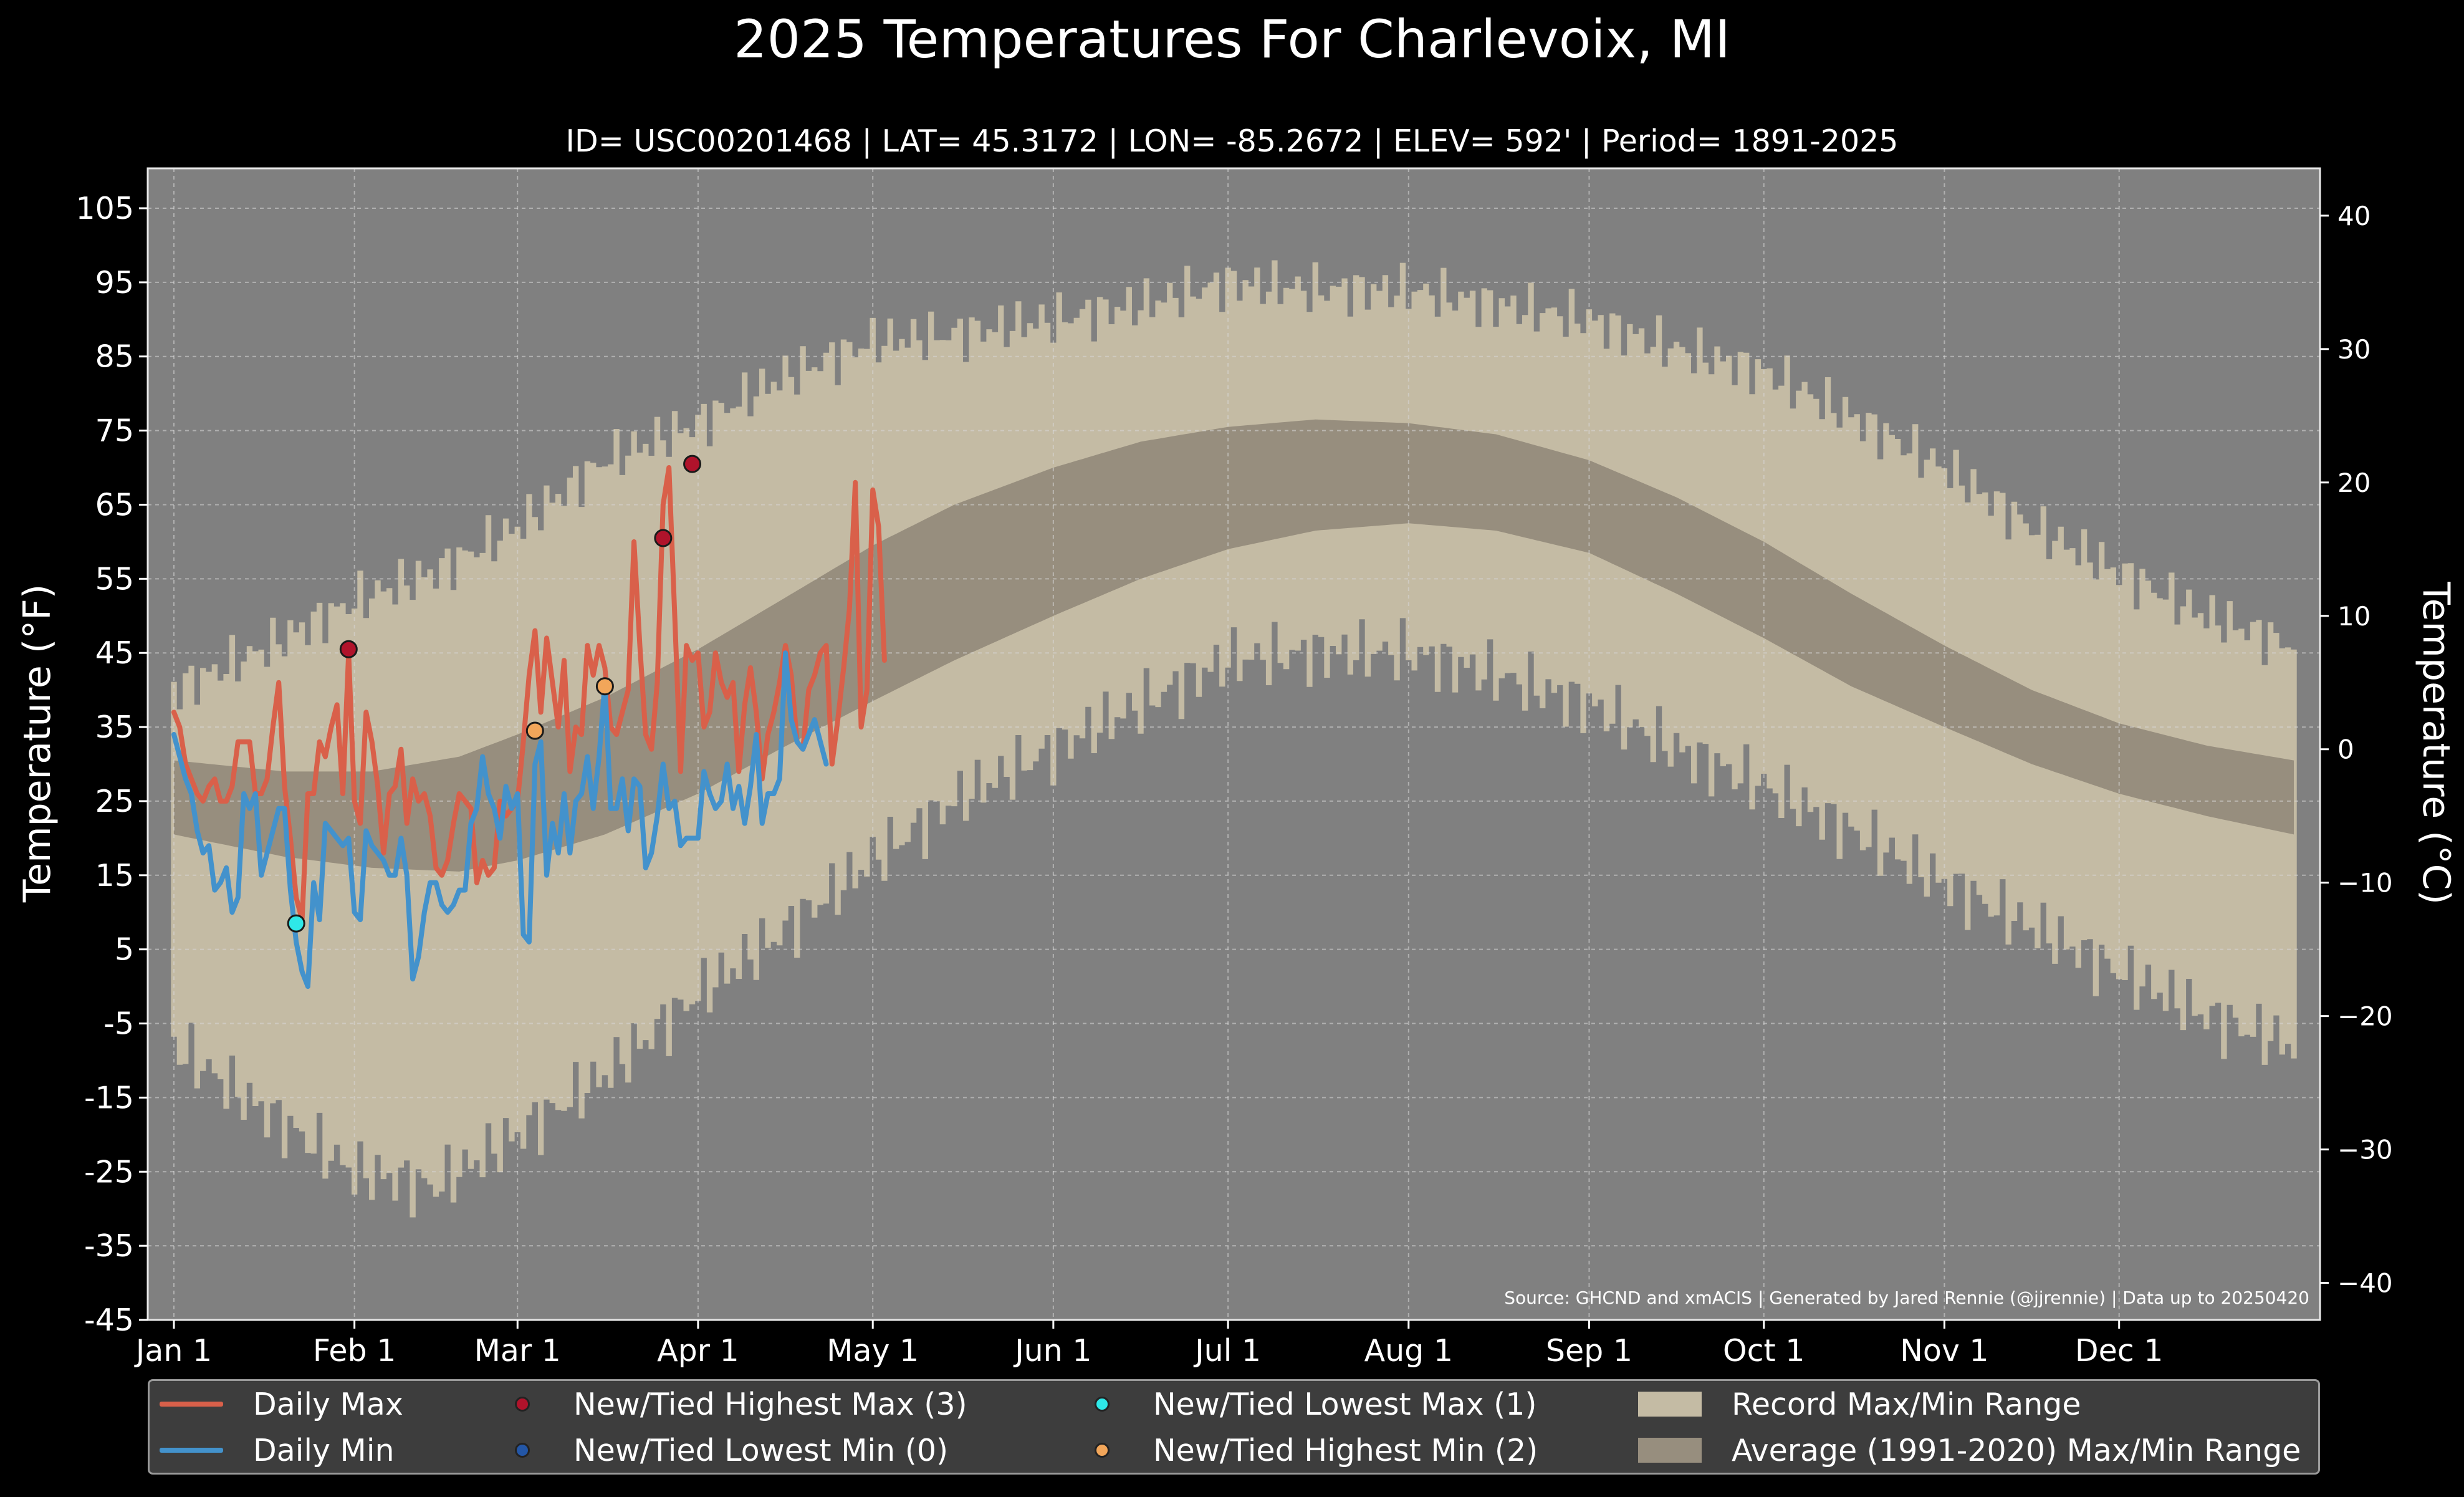 The width and height of the screenshot is (2464, 1497). I want to click on y-tick-label-f: 5, so click(124, 950).